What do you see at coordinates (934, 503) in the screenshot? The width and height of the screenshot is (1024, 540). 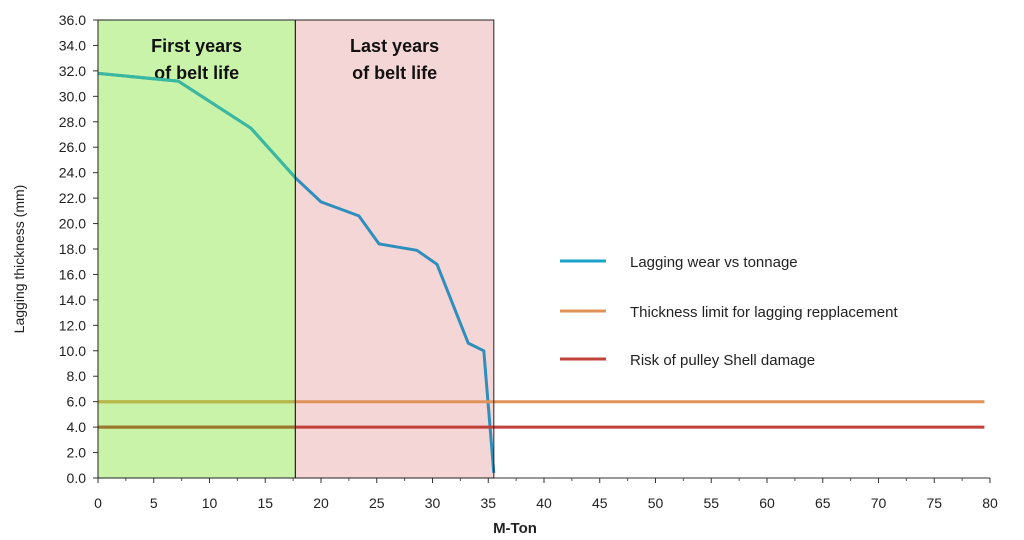 I see `x-tick-label: 75` at bounding box center [934, 503].